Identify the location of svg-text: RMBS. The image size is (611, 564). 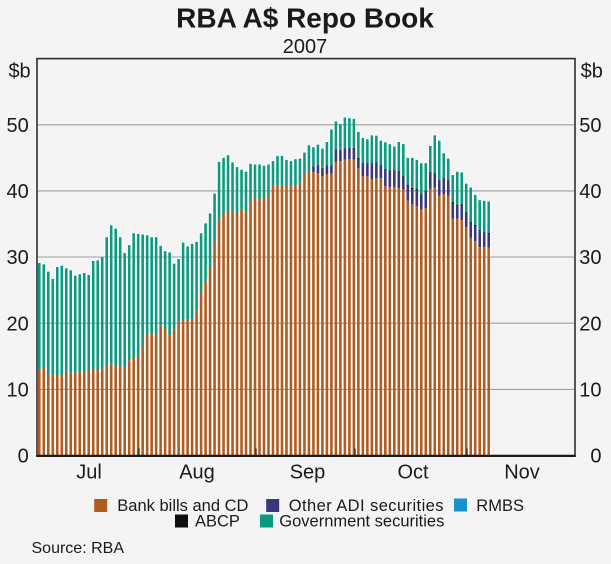
(500, 506).